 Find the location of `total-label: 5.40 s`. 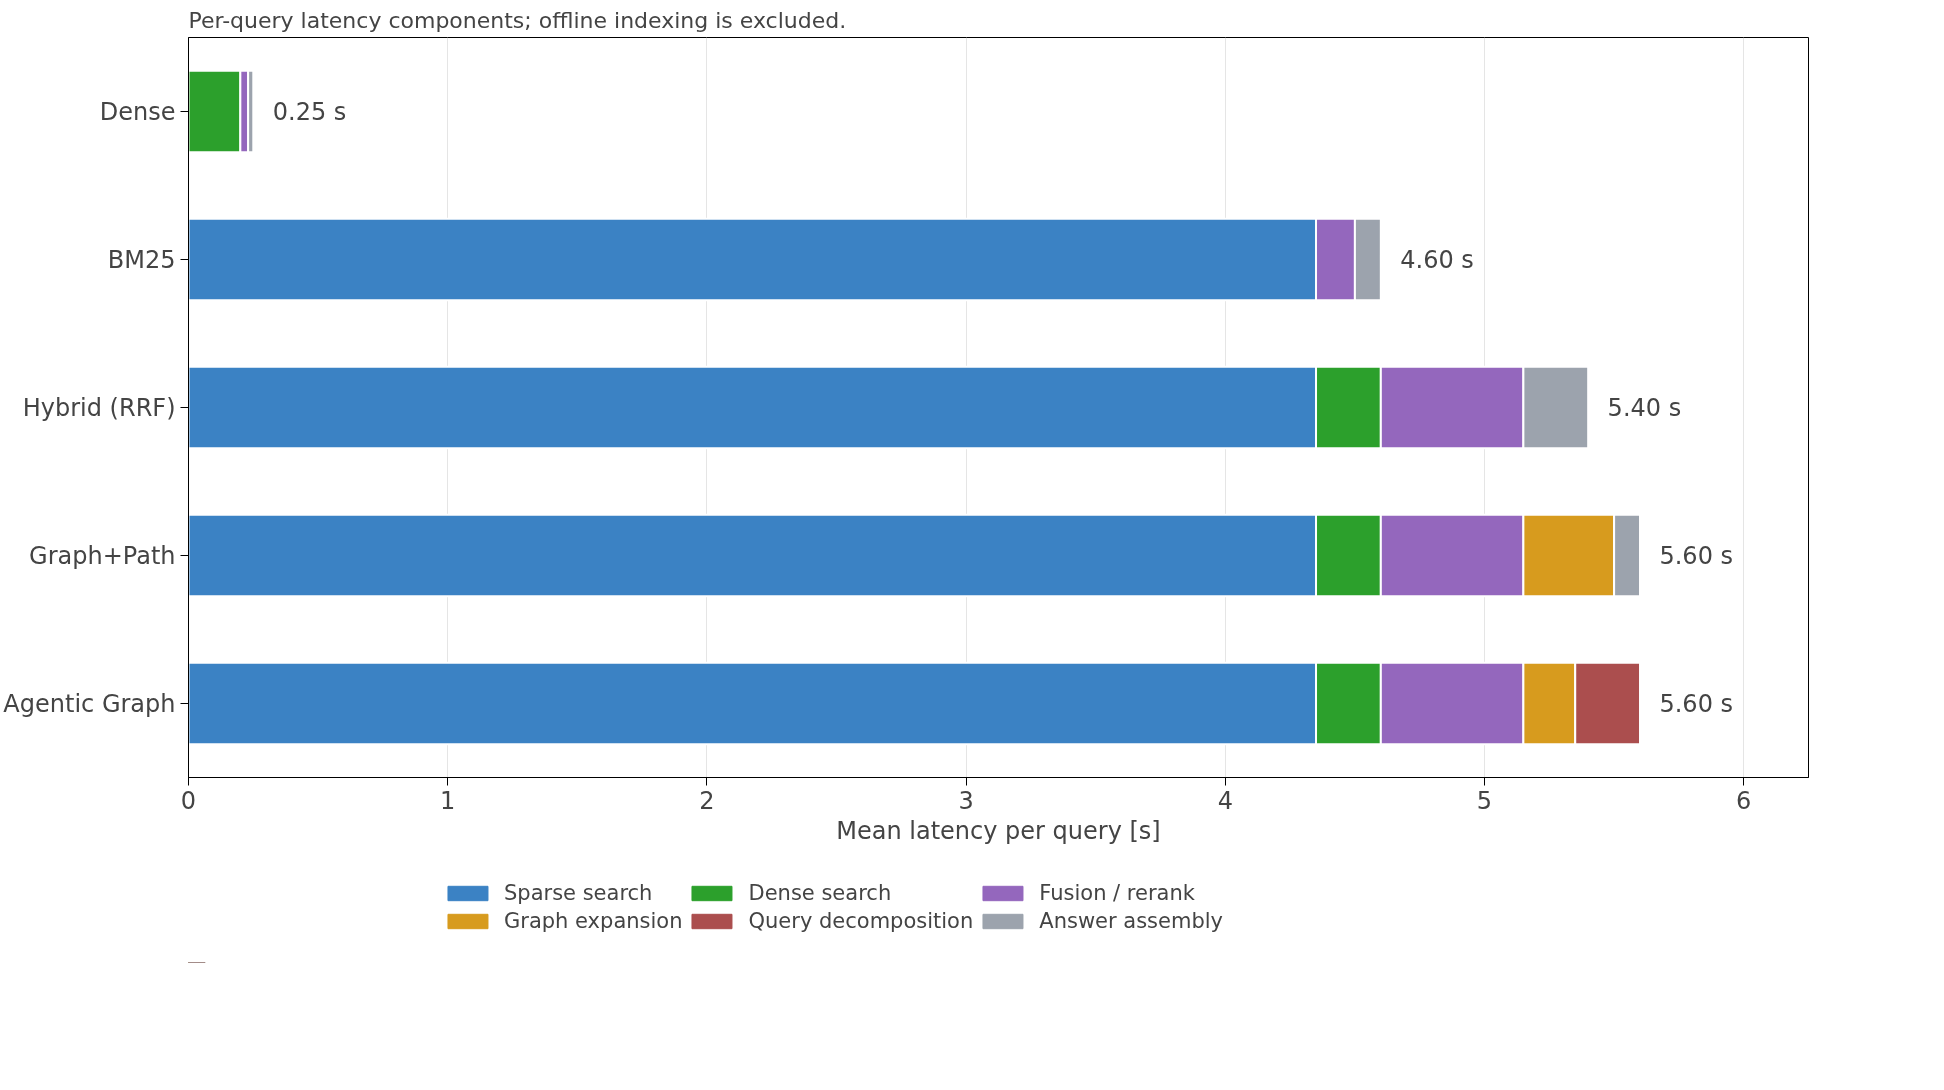

total-label: 5.40 s is located at coordinates (1644, 407).